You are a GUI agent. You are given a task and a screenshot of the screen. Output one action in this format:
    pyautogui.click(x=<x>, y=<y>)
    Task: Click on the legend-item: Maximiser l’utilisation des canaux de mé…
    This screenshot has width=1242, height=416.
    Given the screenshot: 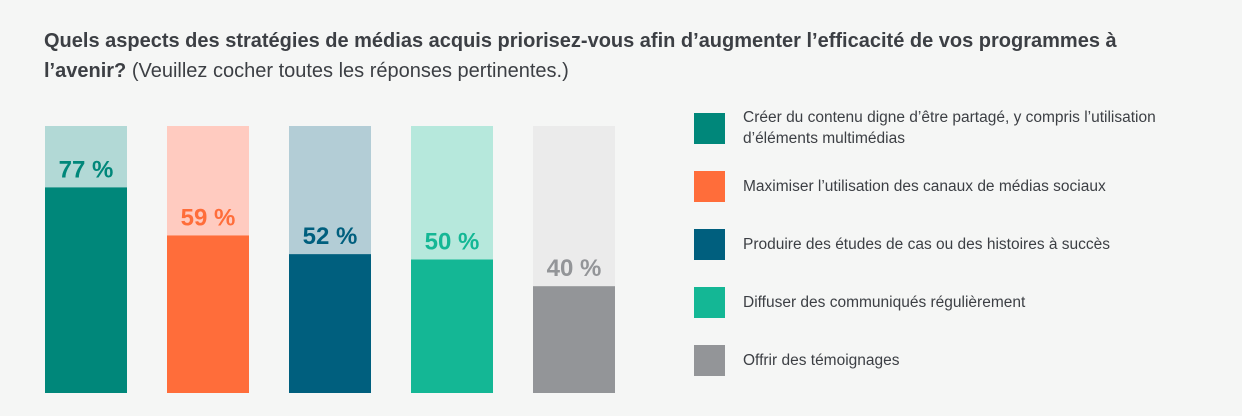 What is the action you would take?
    pyautogui.click(x=954, y=186)
    